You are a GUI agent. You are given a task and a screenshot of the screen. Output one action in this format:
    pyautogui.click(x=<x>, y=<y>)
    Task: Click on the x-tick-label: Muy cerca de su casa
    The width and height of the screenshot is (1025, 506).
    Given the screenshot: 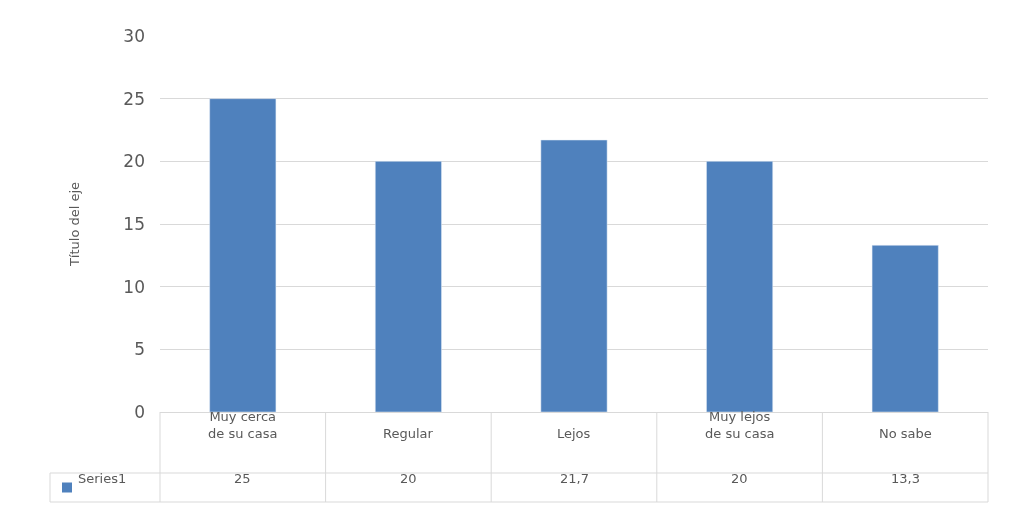 What is the action you would take?
    pyautogui.click(x=243, y=425)
    